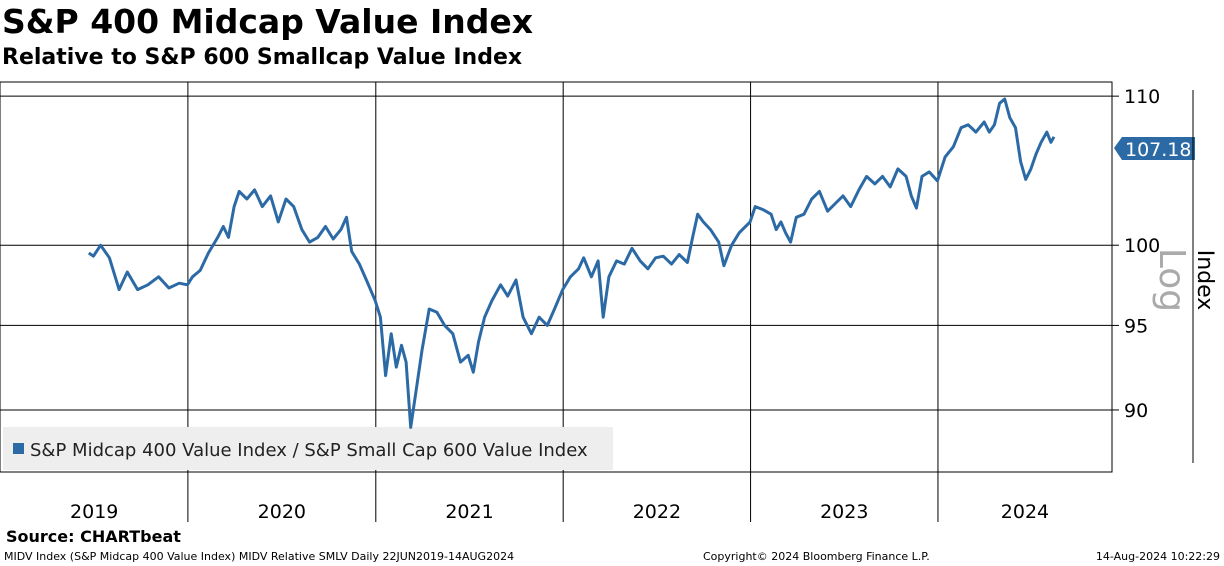 This screenshot has width=1224, height=566. Describe the element at coordinates (1136, 326) in the screenshot. I see `y-tick-label: 95` at that location.